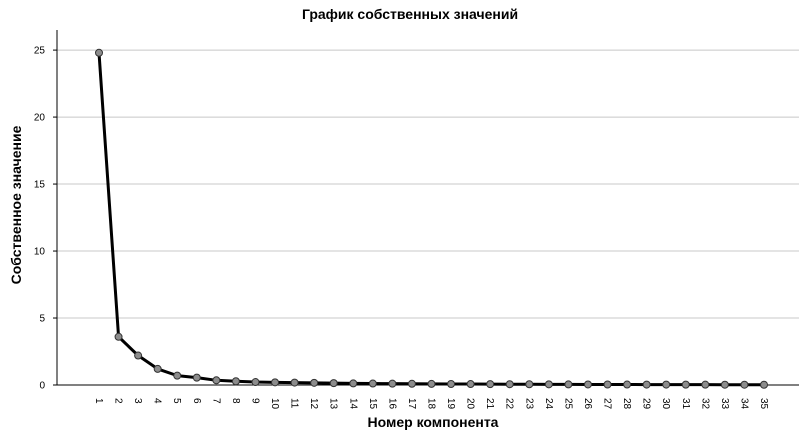  Describe the element at coordinates (743, 404) in the screenshot. I see `x-tick-label-34: 34` at that location.